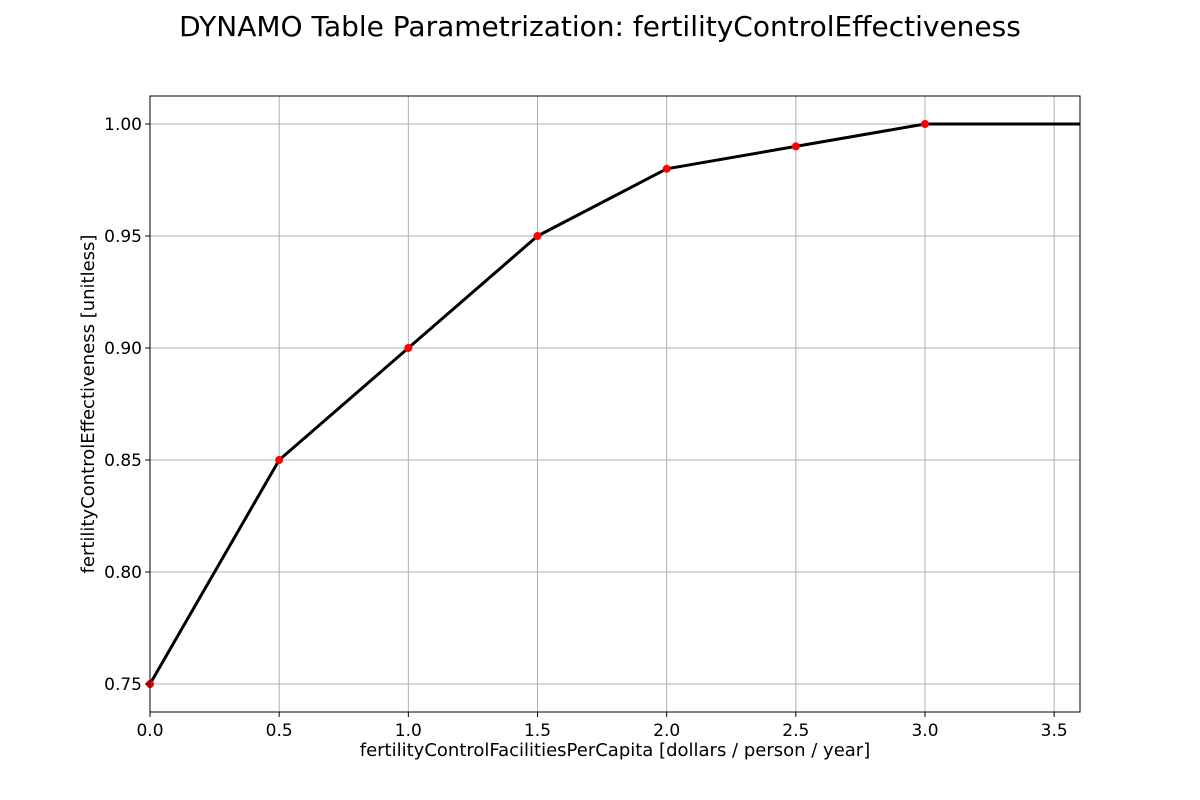 Image resolution: width=1200 pixels, height=800 pixels. I want to click on x-tick-label: 0.0, so click(149, 731).